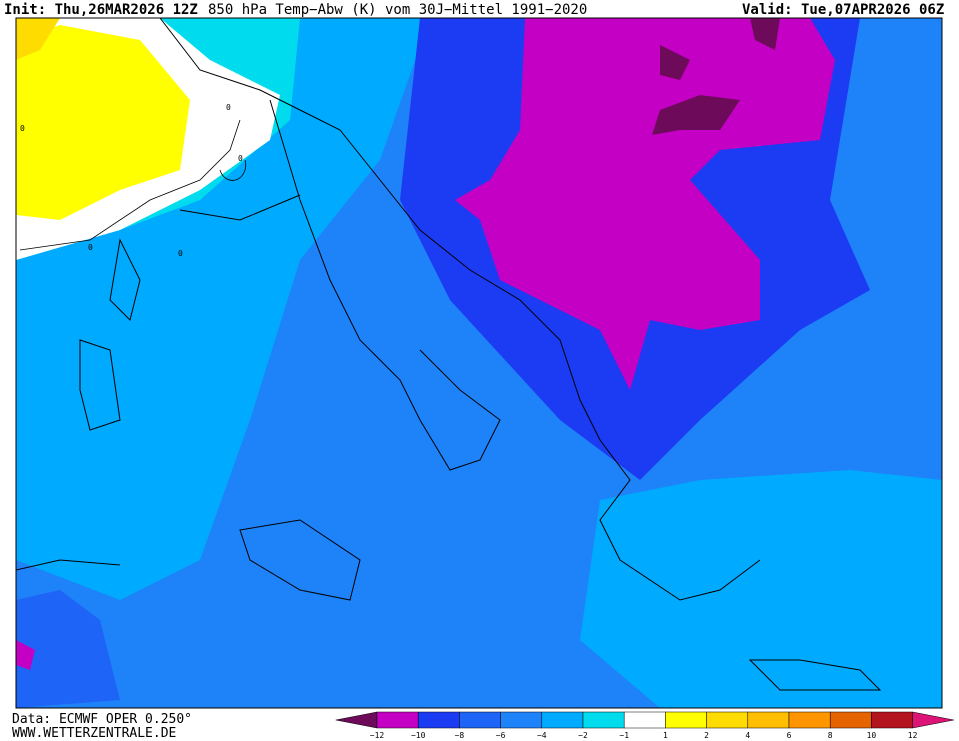  What do you see at coordinates (133, 185) in the screenshot?
I see `zero-contour` at bounding box center [133, 185].